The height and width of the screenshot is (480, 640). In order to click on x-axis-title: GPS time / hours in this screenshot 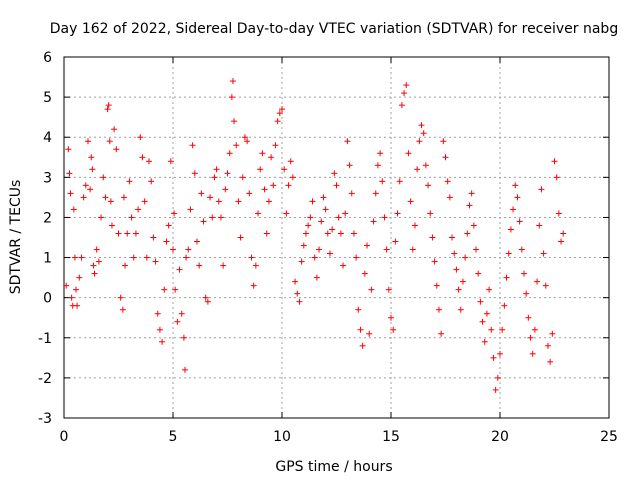, I will do `click(333, 467)`.